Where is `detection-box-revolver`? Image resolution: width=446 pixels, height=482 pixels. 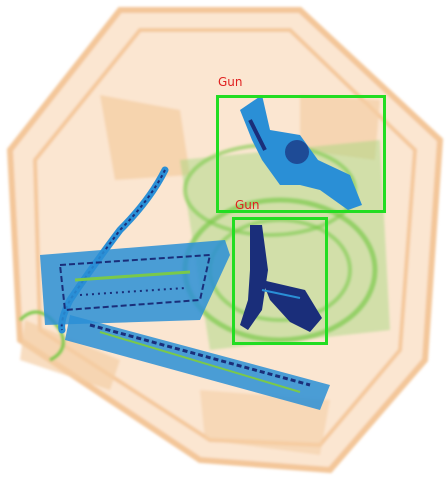 detection-box-revolver is located at coordinates (301, 154).